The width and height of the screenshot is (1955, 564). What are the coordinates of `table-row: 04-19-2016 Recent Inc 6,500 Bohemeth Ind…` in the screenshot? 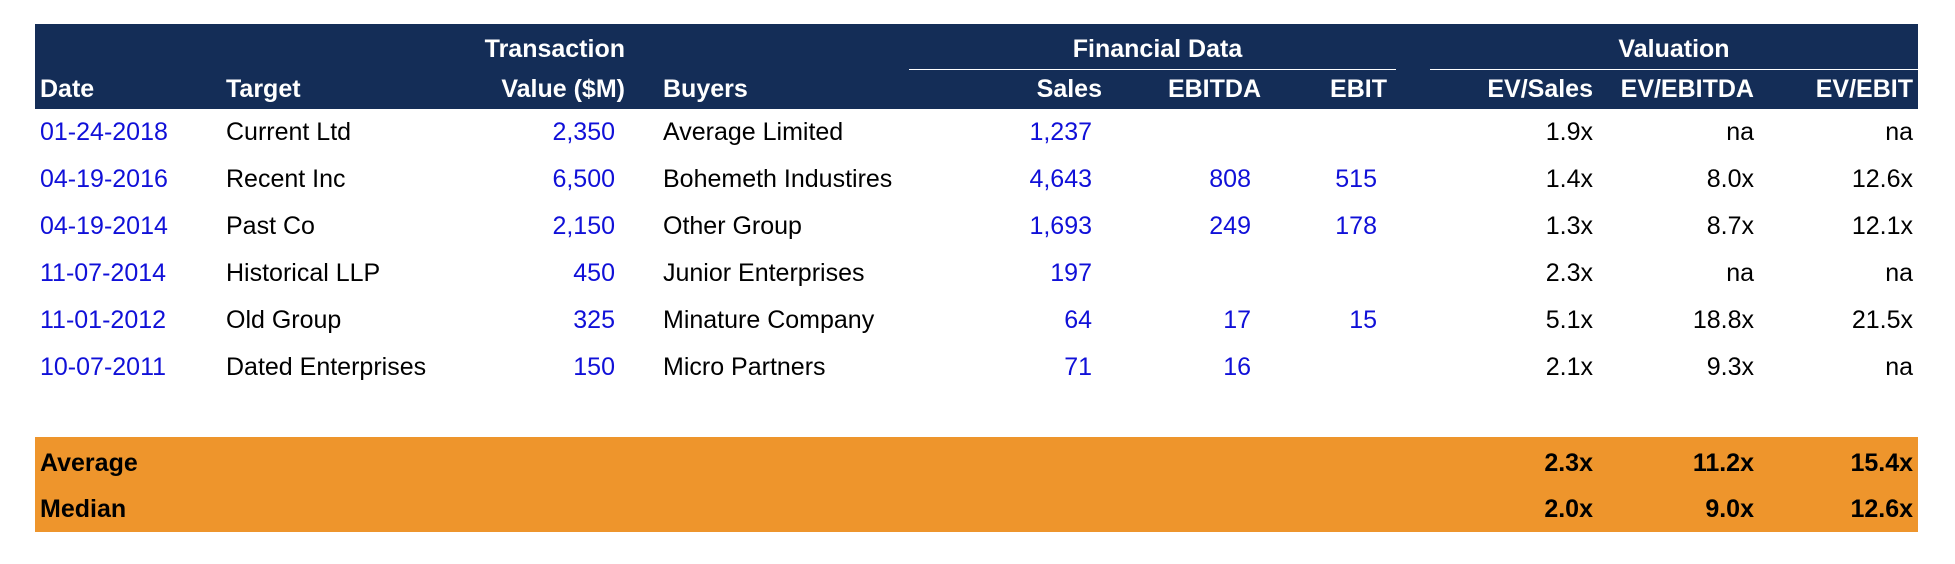 It's located at (976, 179).